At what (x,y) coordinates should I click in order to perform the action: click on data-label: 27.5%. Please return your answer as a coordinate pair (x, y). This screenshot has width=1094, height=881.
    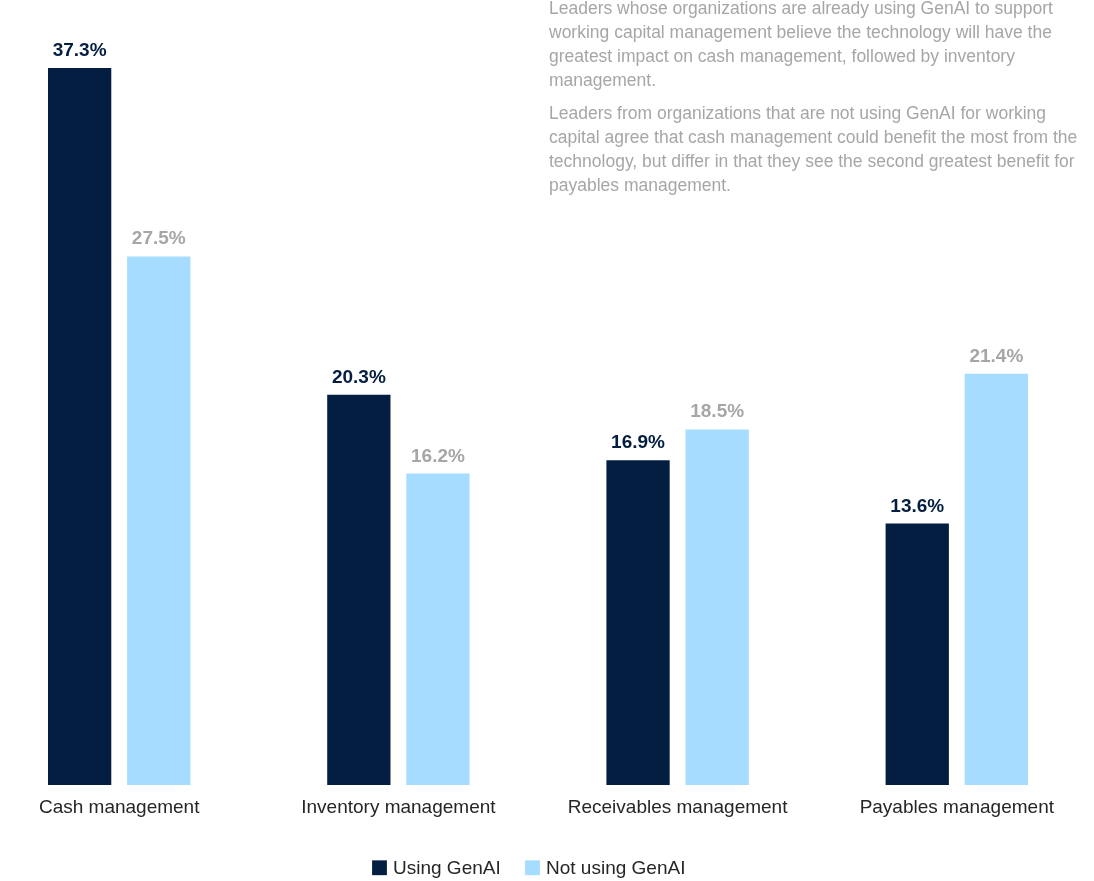
    Looking at the image, I should click on (158, 238).